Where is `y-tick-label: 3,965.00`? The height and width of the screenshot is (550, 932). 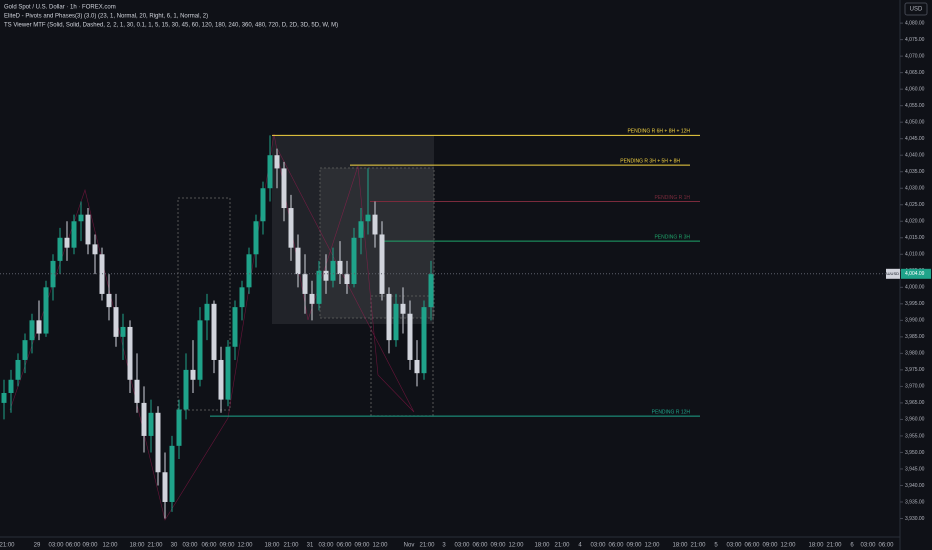
y-tick-label: 3,965.00 is located at coordinates (915, 403).